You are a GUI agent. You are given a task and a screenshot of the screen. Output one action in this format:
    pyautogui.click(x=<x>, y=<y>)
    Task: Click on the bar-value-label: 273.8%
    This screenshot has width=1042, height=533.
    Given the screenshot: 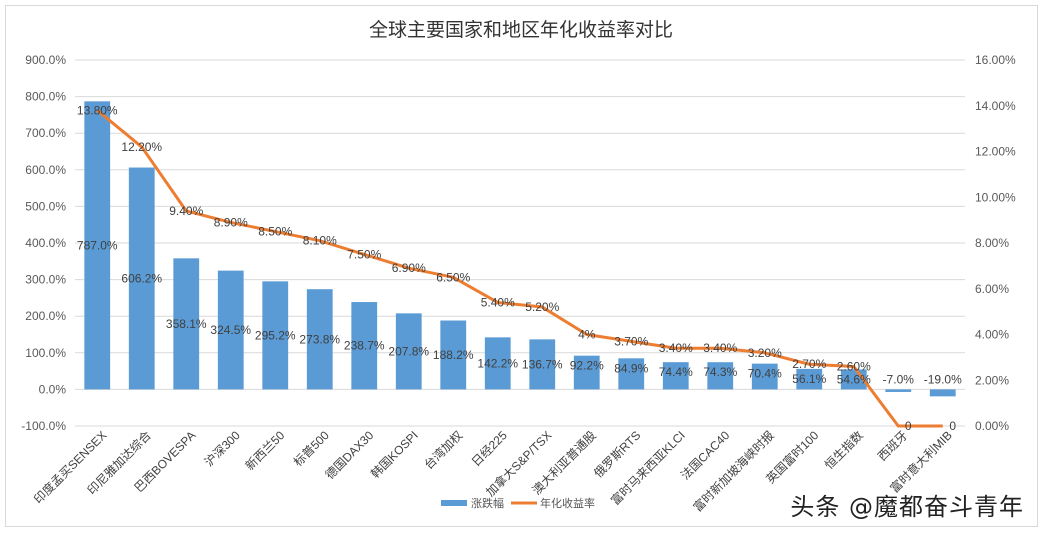 What is the action you would take?
    pyautogui.click(x=319, y=339)
    